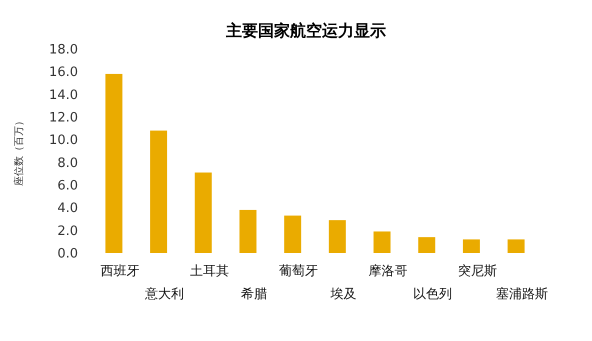 This screenshot has width=592, height=341. What do you see at coordinates (120, 271) in the screenshot?
I see `x-tick-label: 西班牙` at bounding box center [120, 271].